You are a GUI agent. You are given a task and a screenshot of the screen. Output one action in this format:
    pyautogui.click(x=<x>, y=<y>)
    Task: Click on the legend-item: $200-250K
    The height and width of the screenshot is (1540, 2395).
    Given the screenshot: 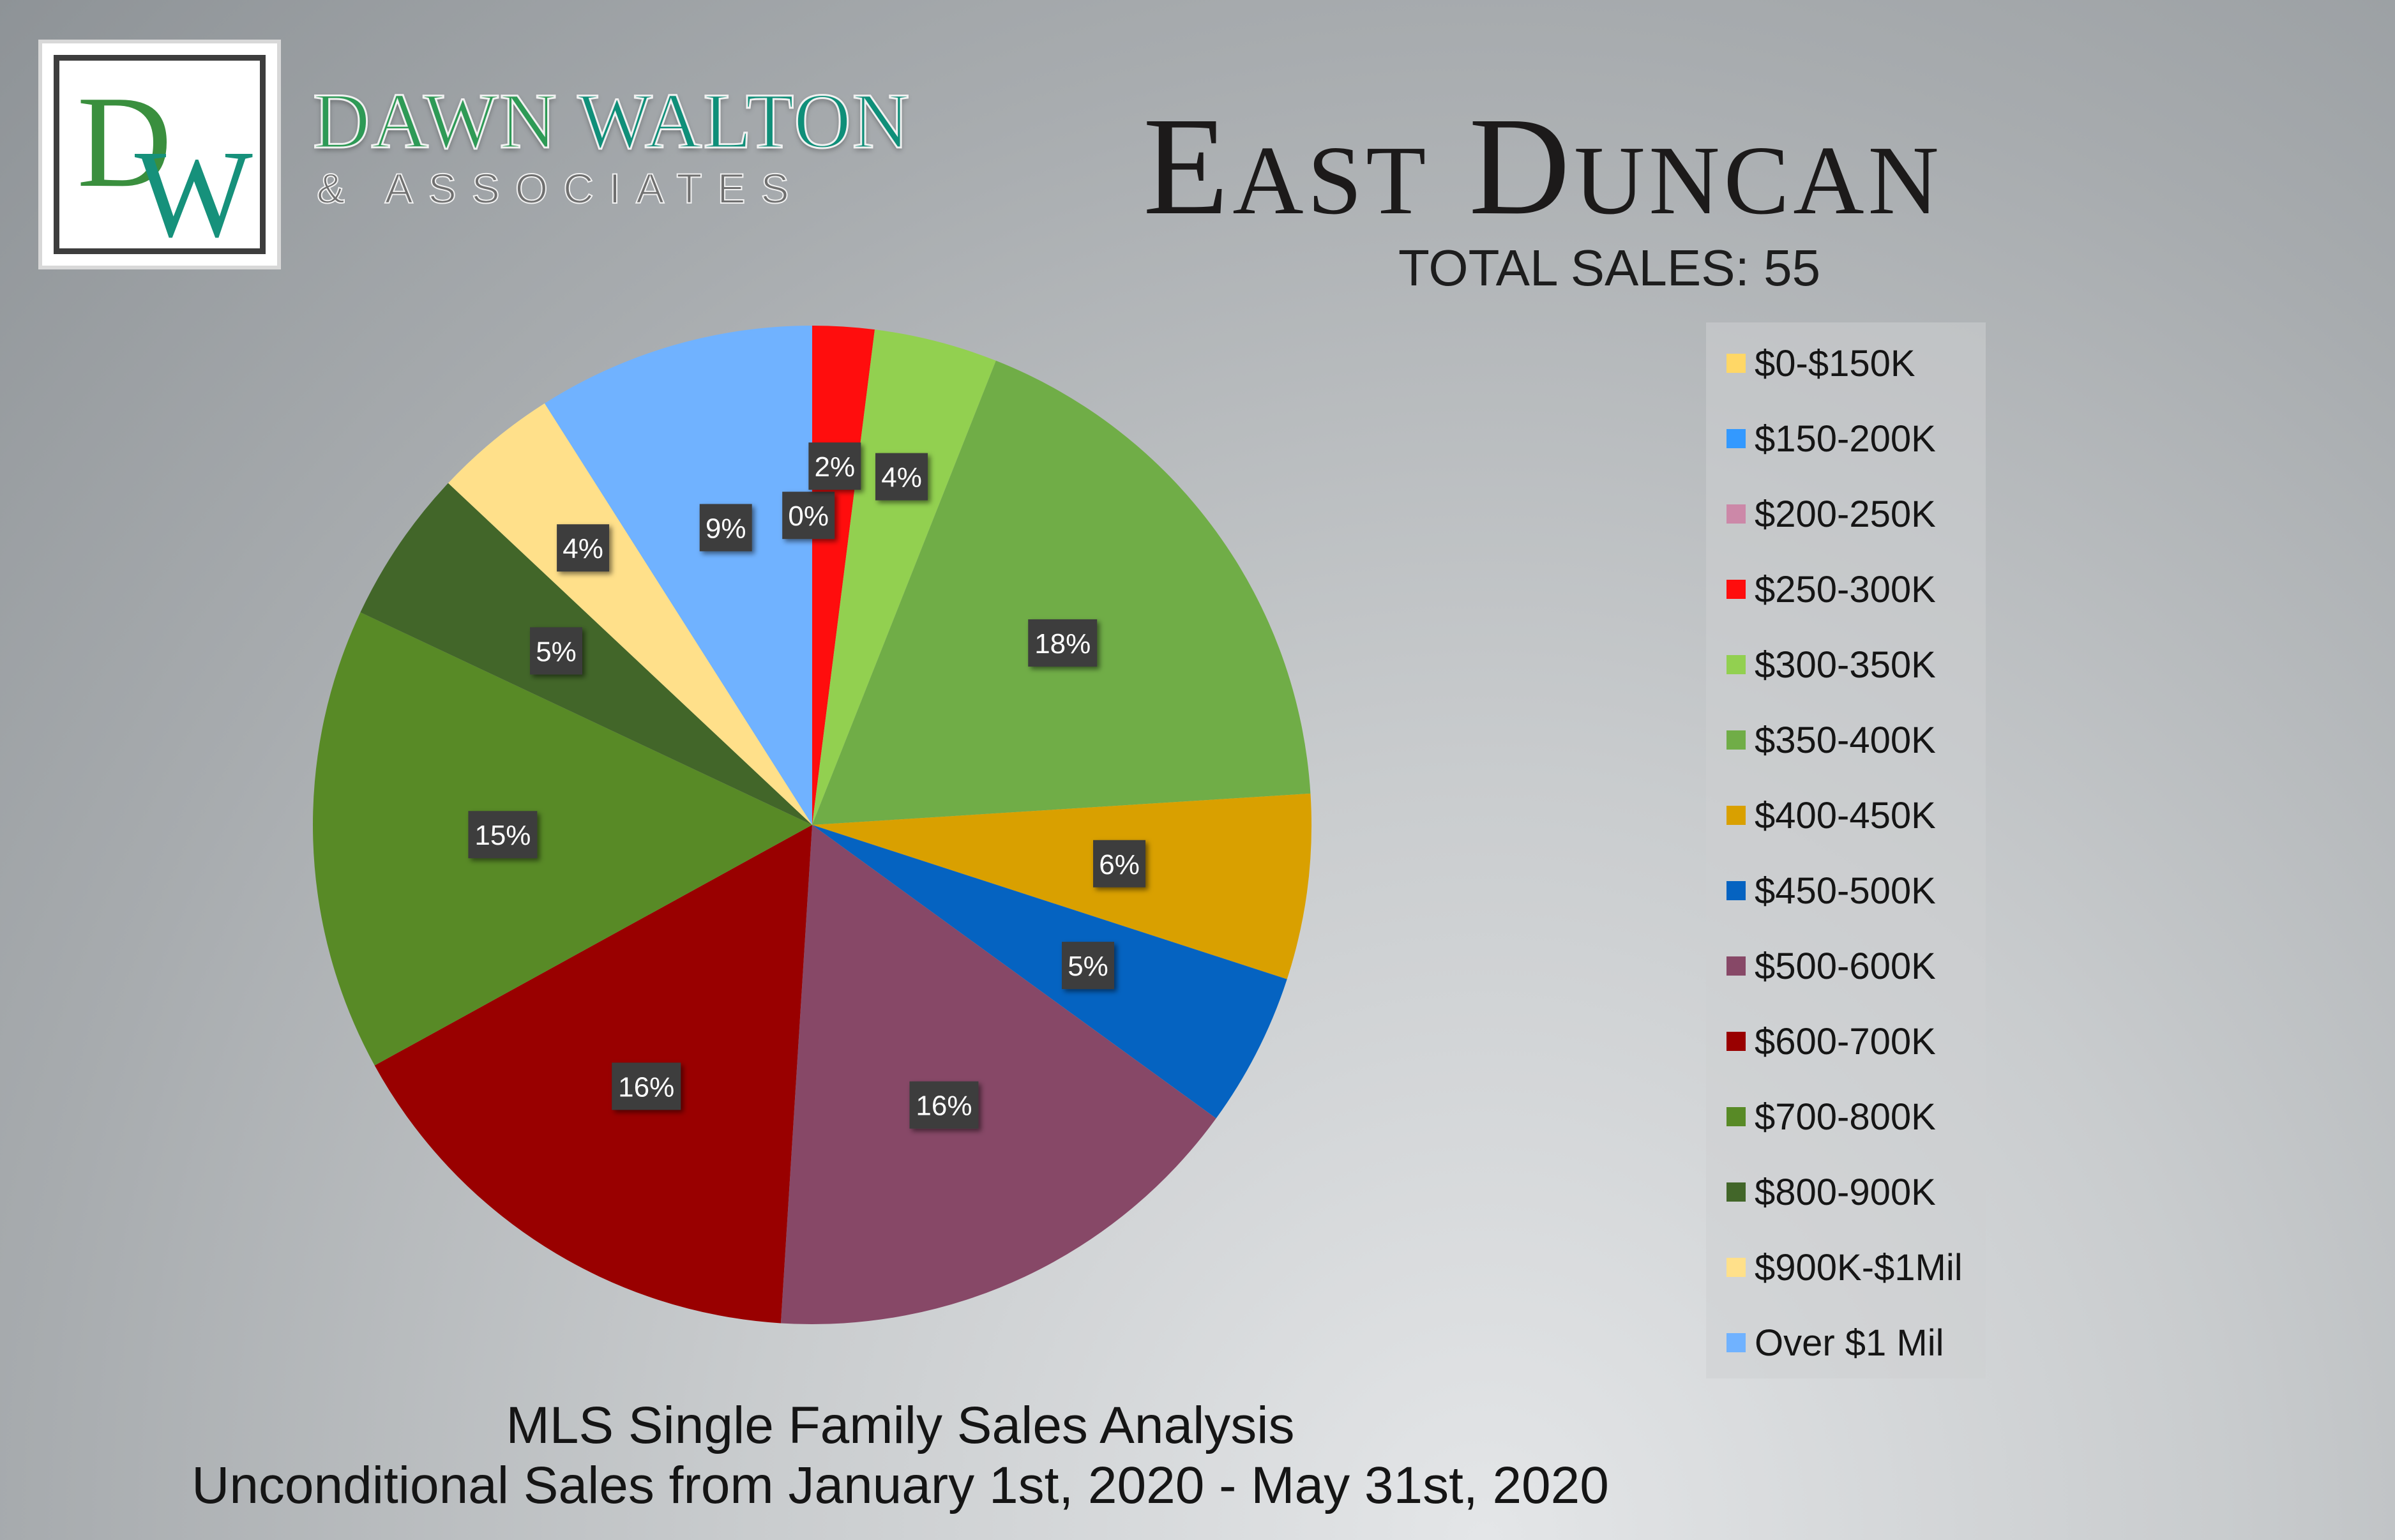 What is the action you would take?
    pyautogui.click(x=1831, y=514)
    